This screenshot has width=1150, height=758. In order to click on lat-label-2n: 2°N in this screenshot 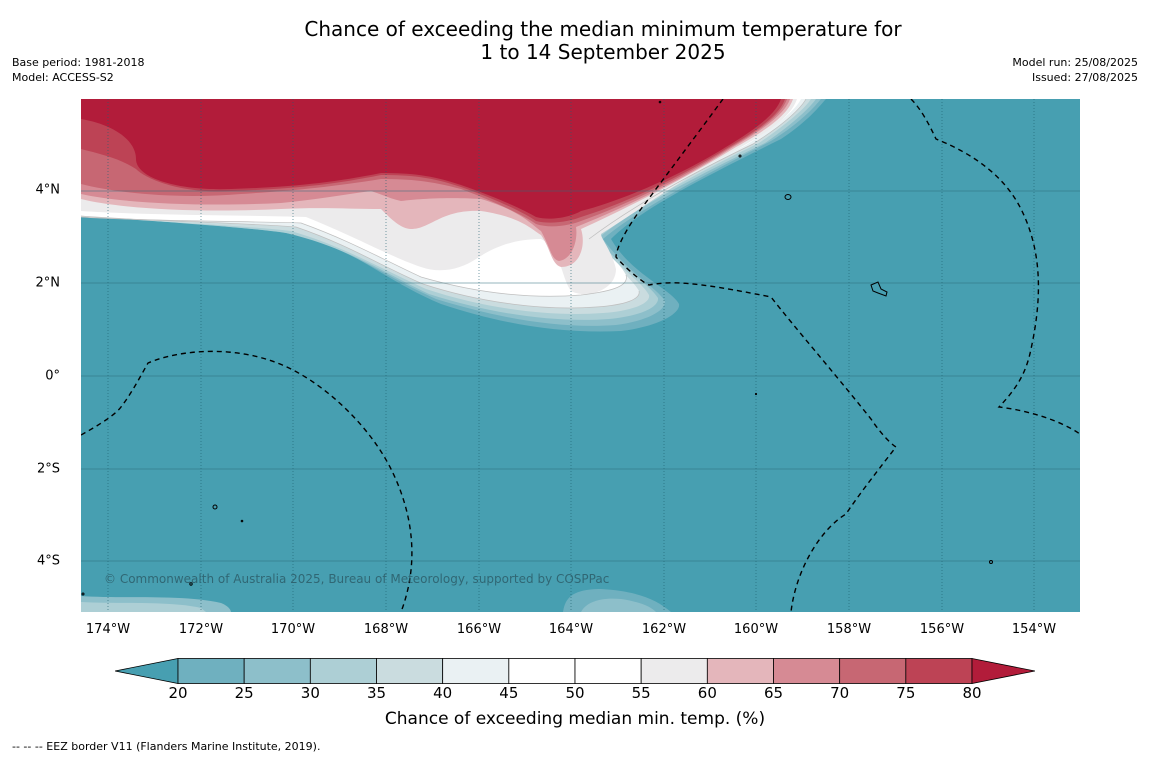, I will do `click(48, 283)`.